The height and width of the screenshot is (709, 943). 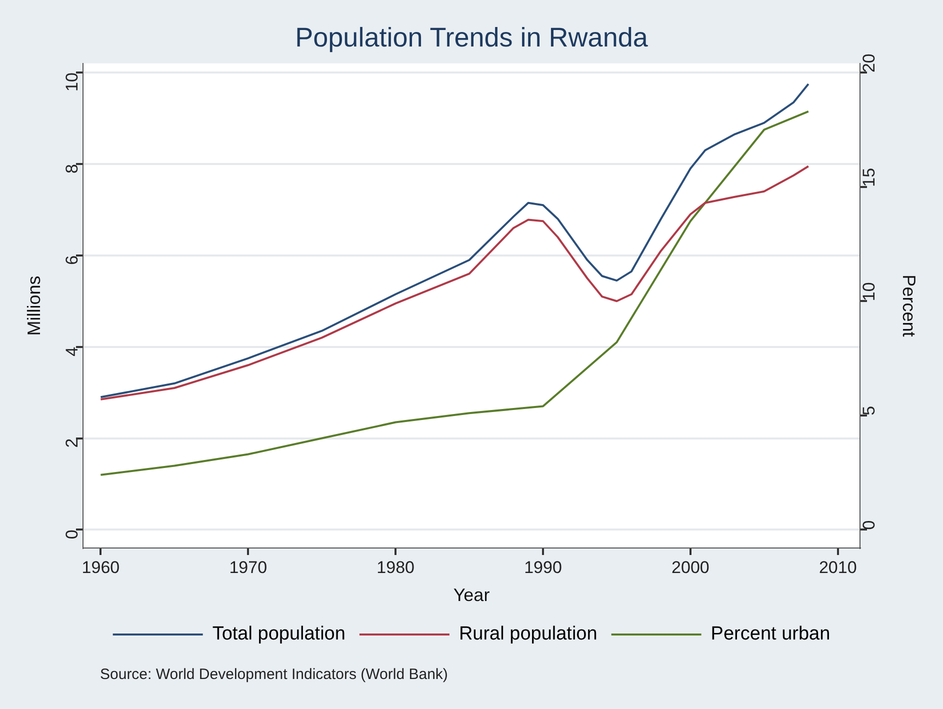 What do you see at coordinates (34, 306) in the screenshot?
I see `y-axis-title: Millions` at bounding box center [34, 306].